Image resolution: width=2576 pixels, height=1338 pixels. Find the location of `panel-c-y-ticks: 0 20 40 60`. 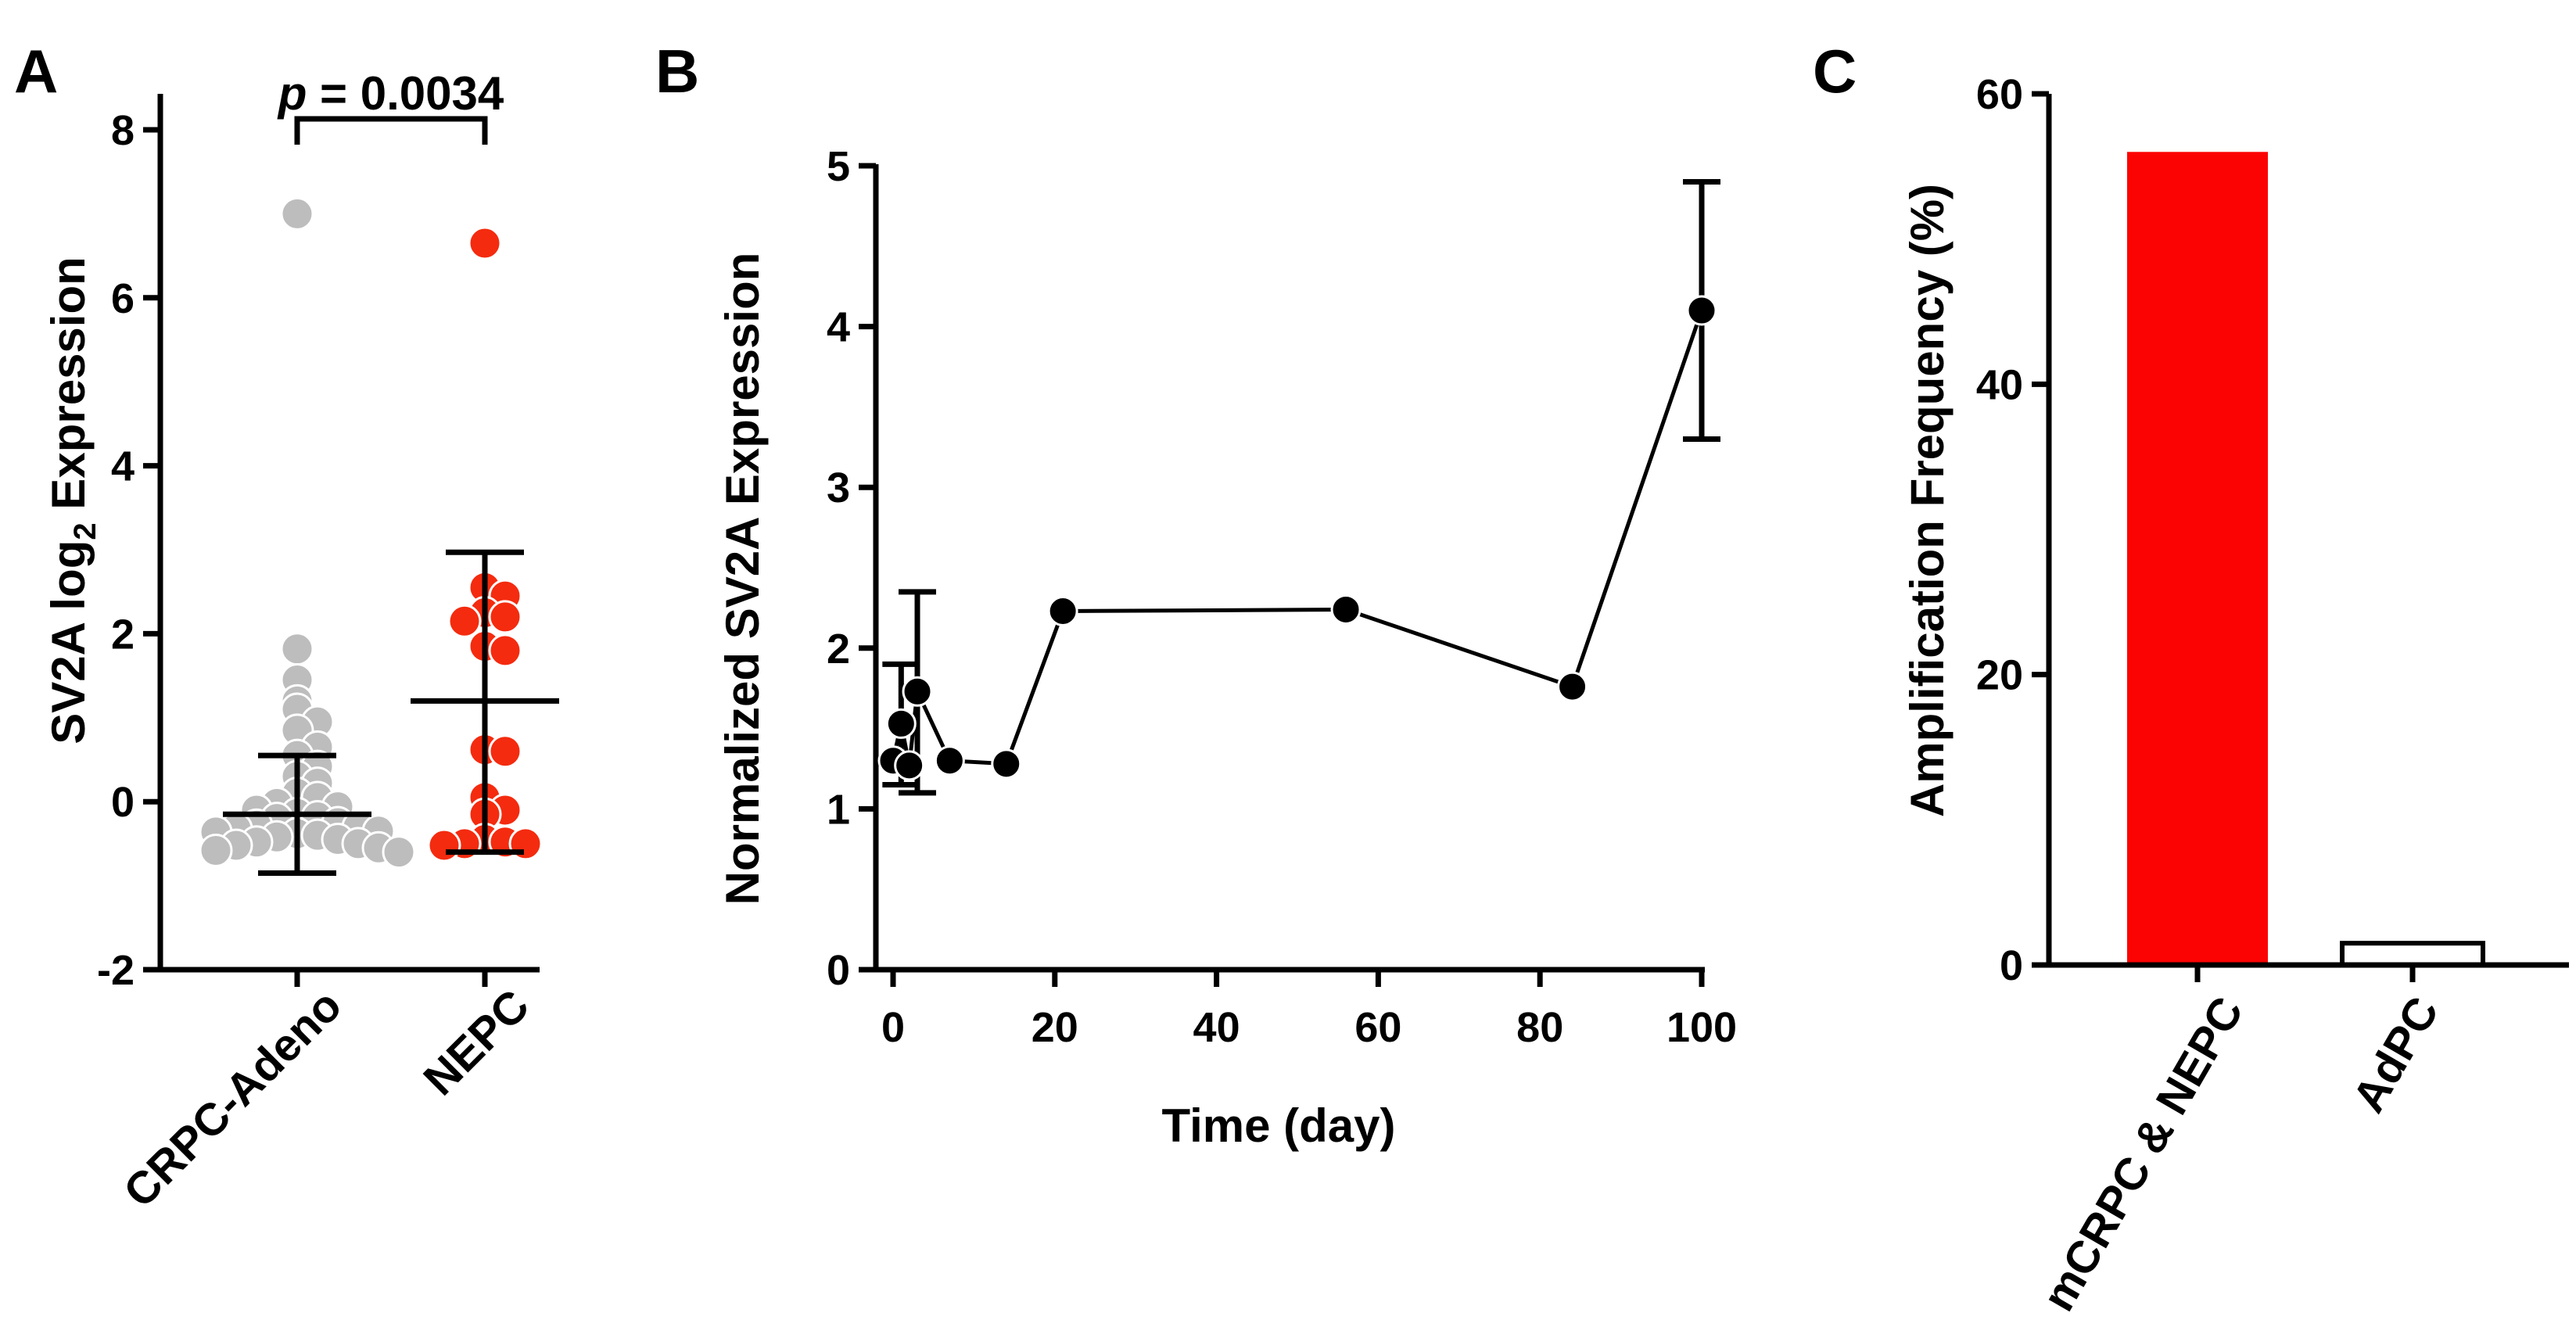

panel-c-y-ticks: 0 20 40 60 is located at coordinates (2012, 530).